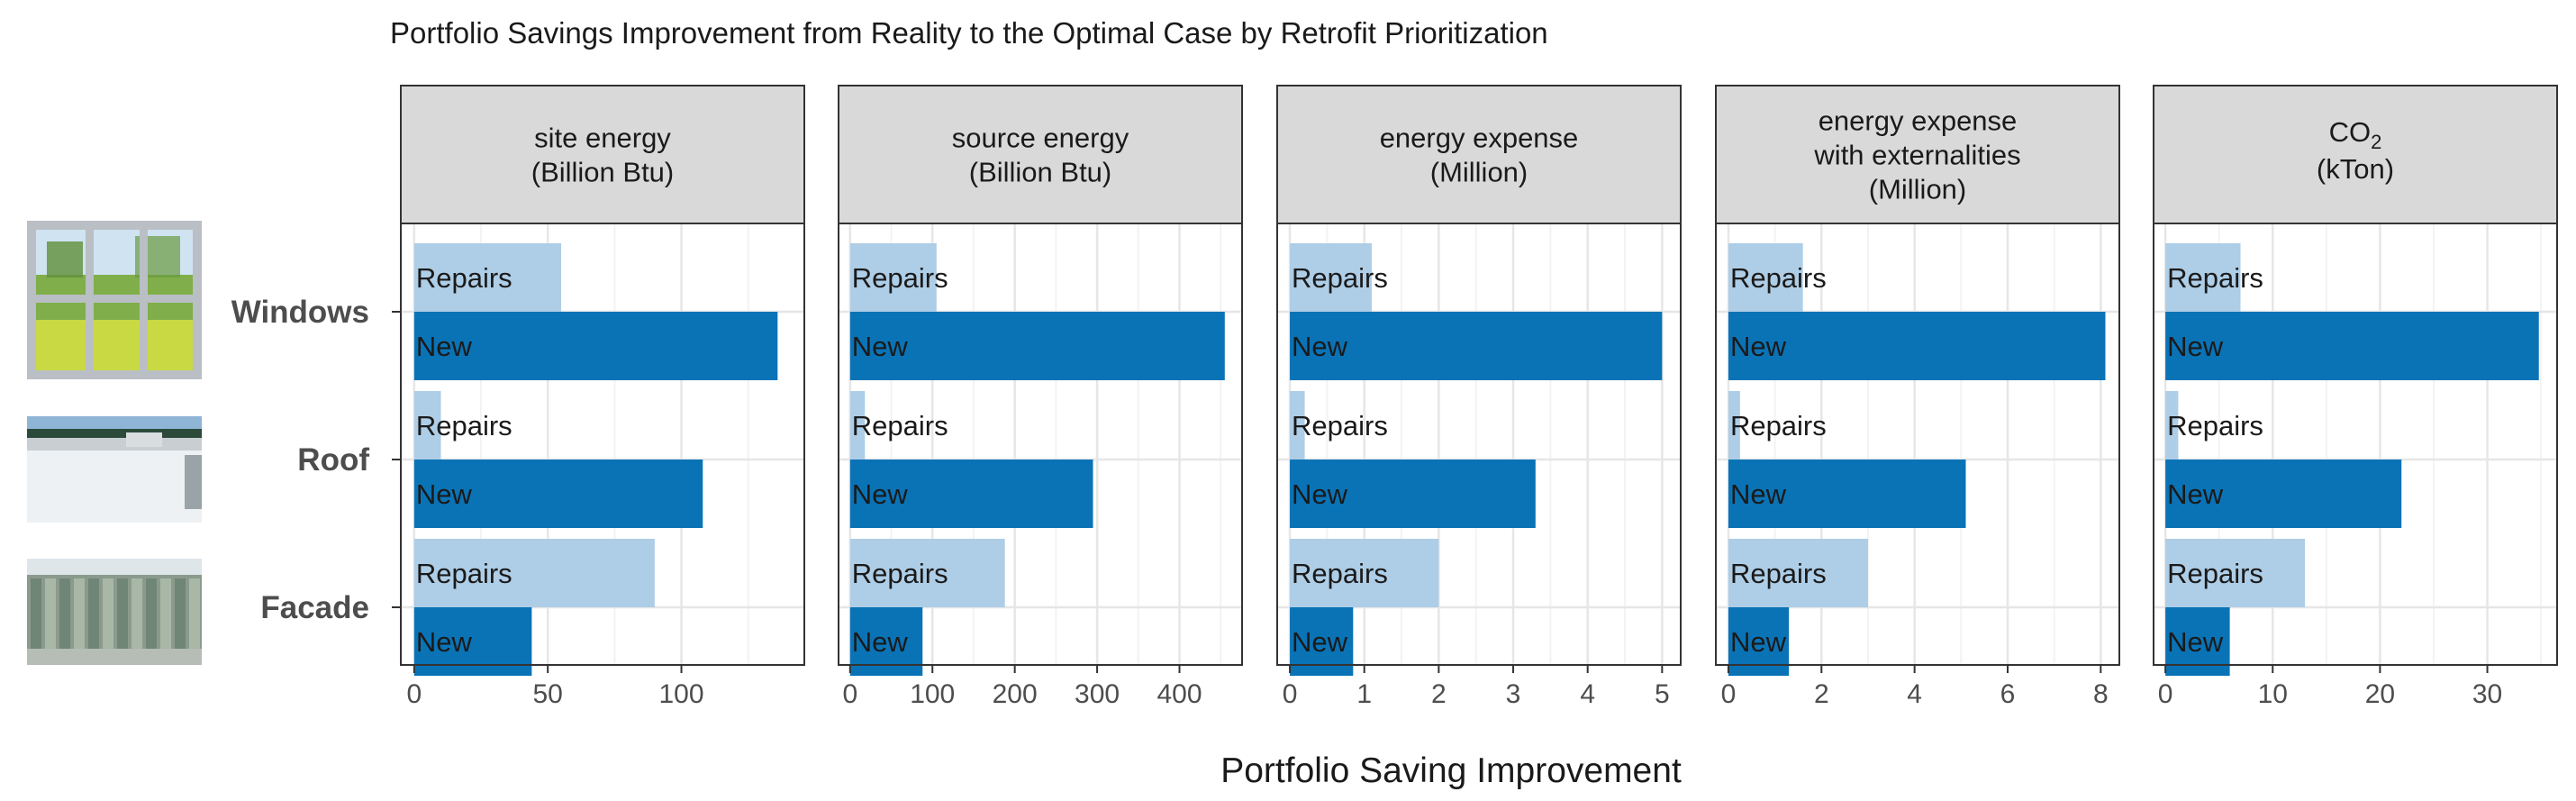 The height and width of the screenshot is (801, 2576). What do you see at coordinates (114, 657) in the screenshot?
I see `facade-ground` at bounding box center [114, 657].